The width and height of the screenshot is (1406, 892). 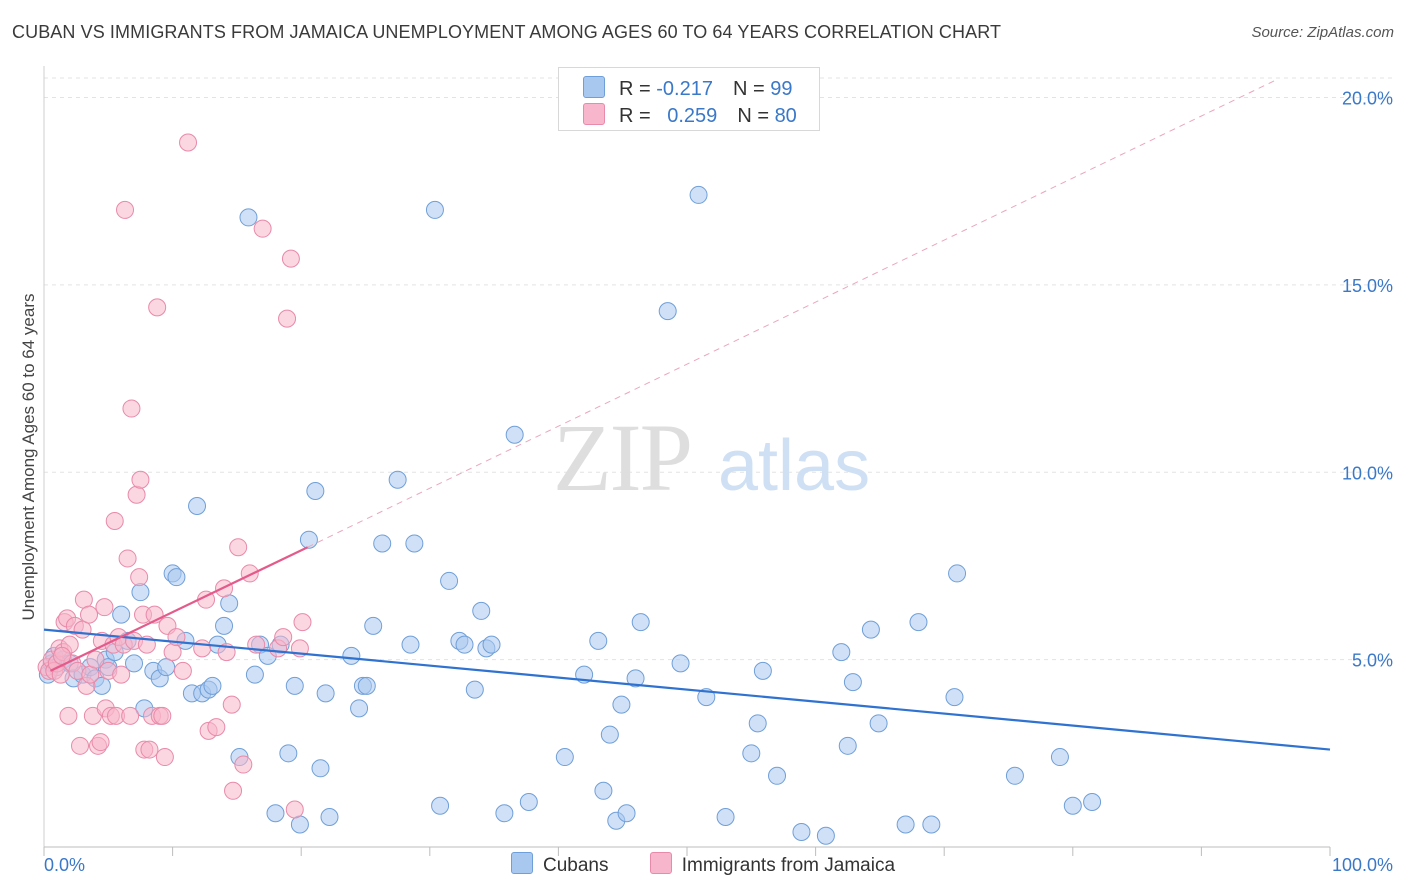 What do you see at coordinates (1362, 865) in the screenshot?
I see `x-tick-label: 100.0%` at bounding box center [1362, 865].